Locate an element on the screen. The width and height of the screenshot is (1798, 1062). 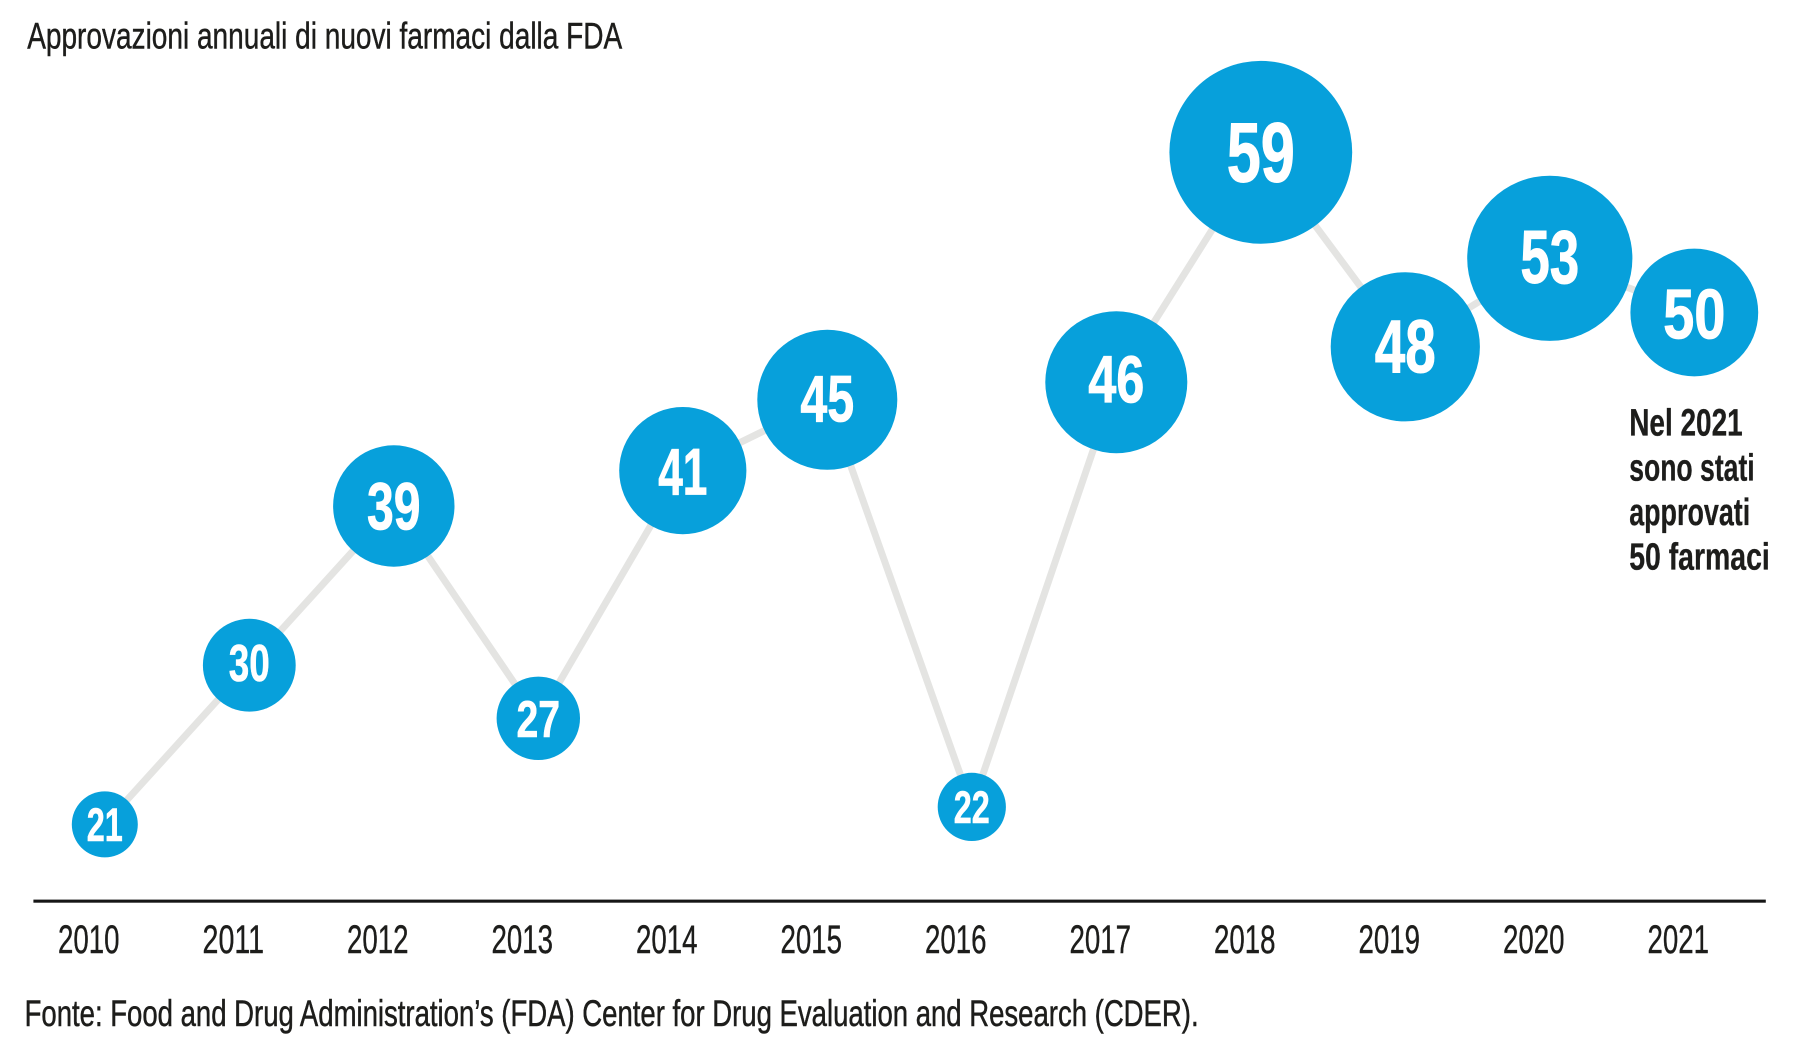
svg-text: 2013 is located at coordinates (523, 940).